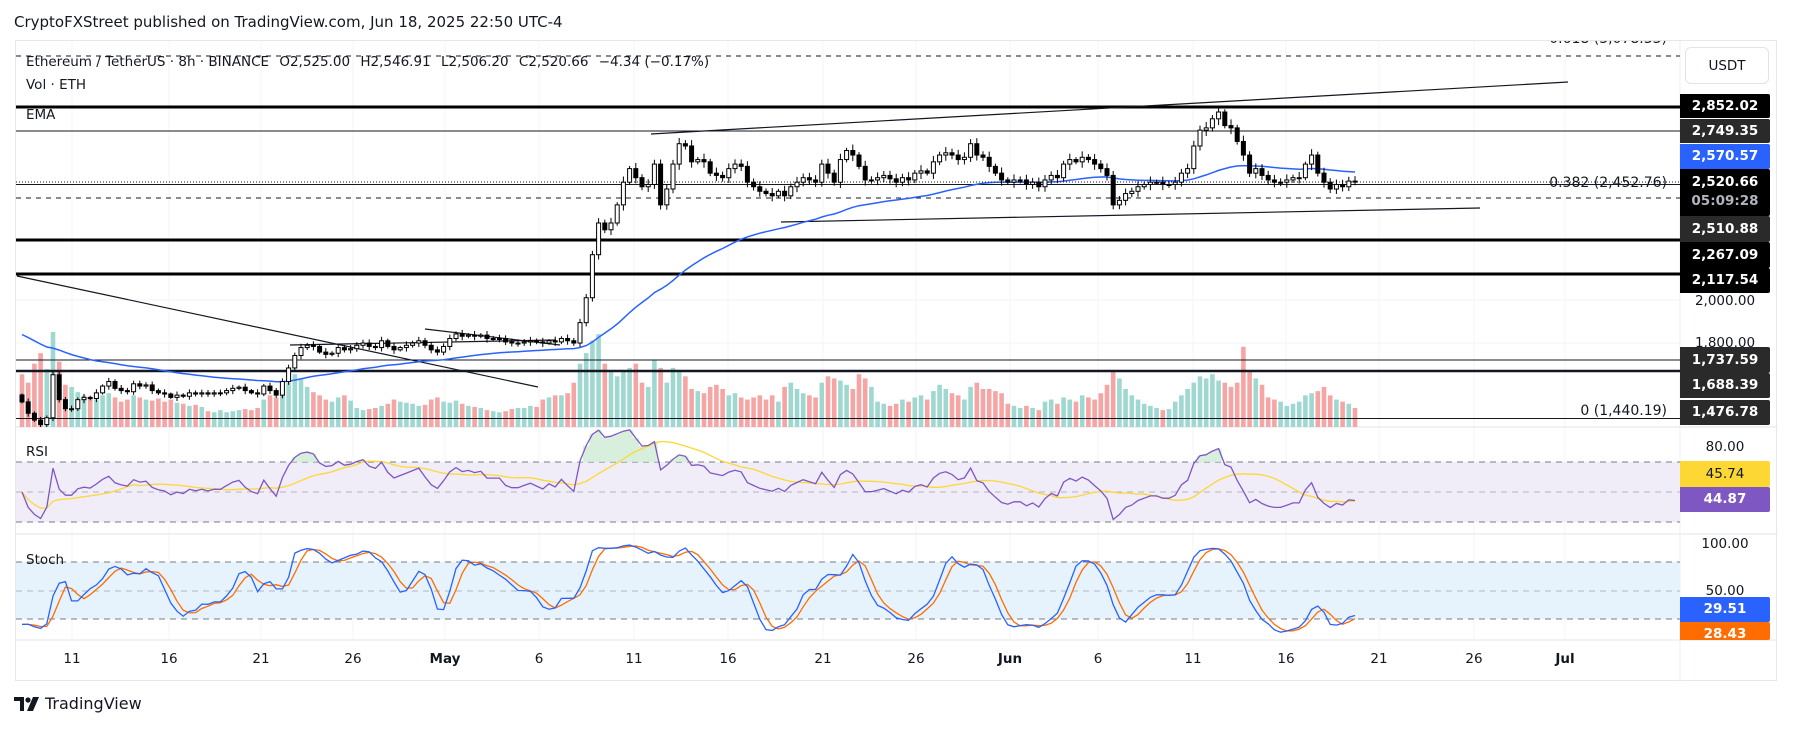  Describe the element at coordinates (26, 703) in the screenshot. I see `tradingview-logo-icon` at that location.